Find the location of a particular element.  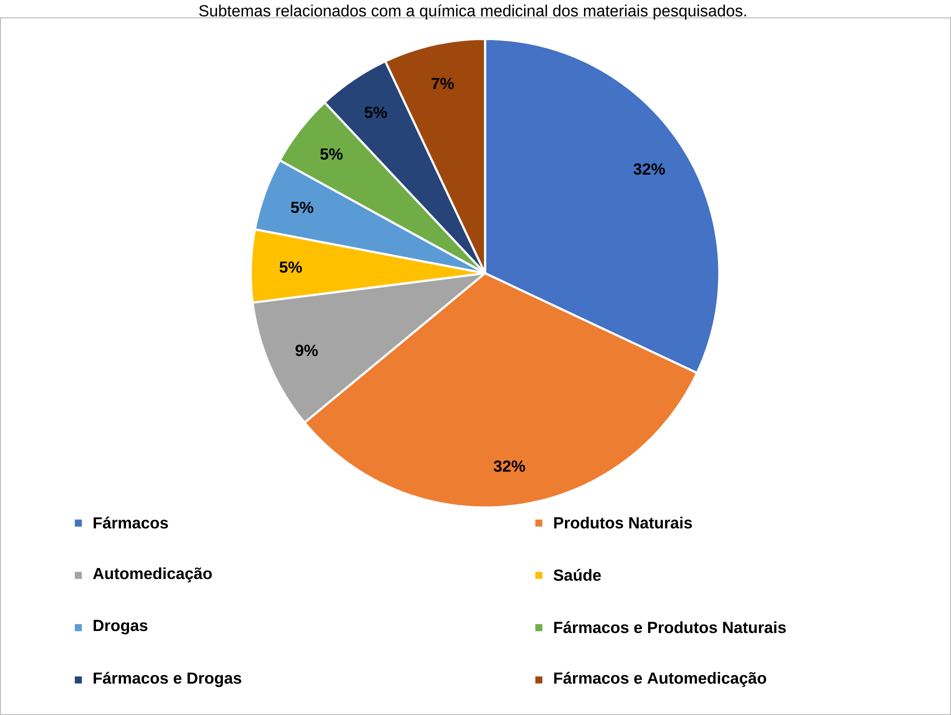

legend-label: Automedicação is located at coordinates (152, 574).